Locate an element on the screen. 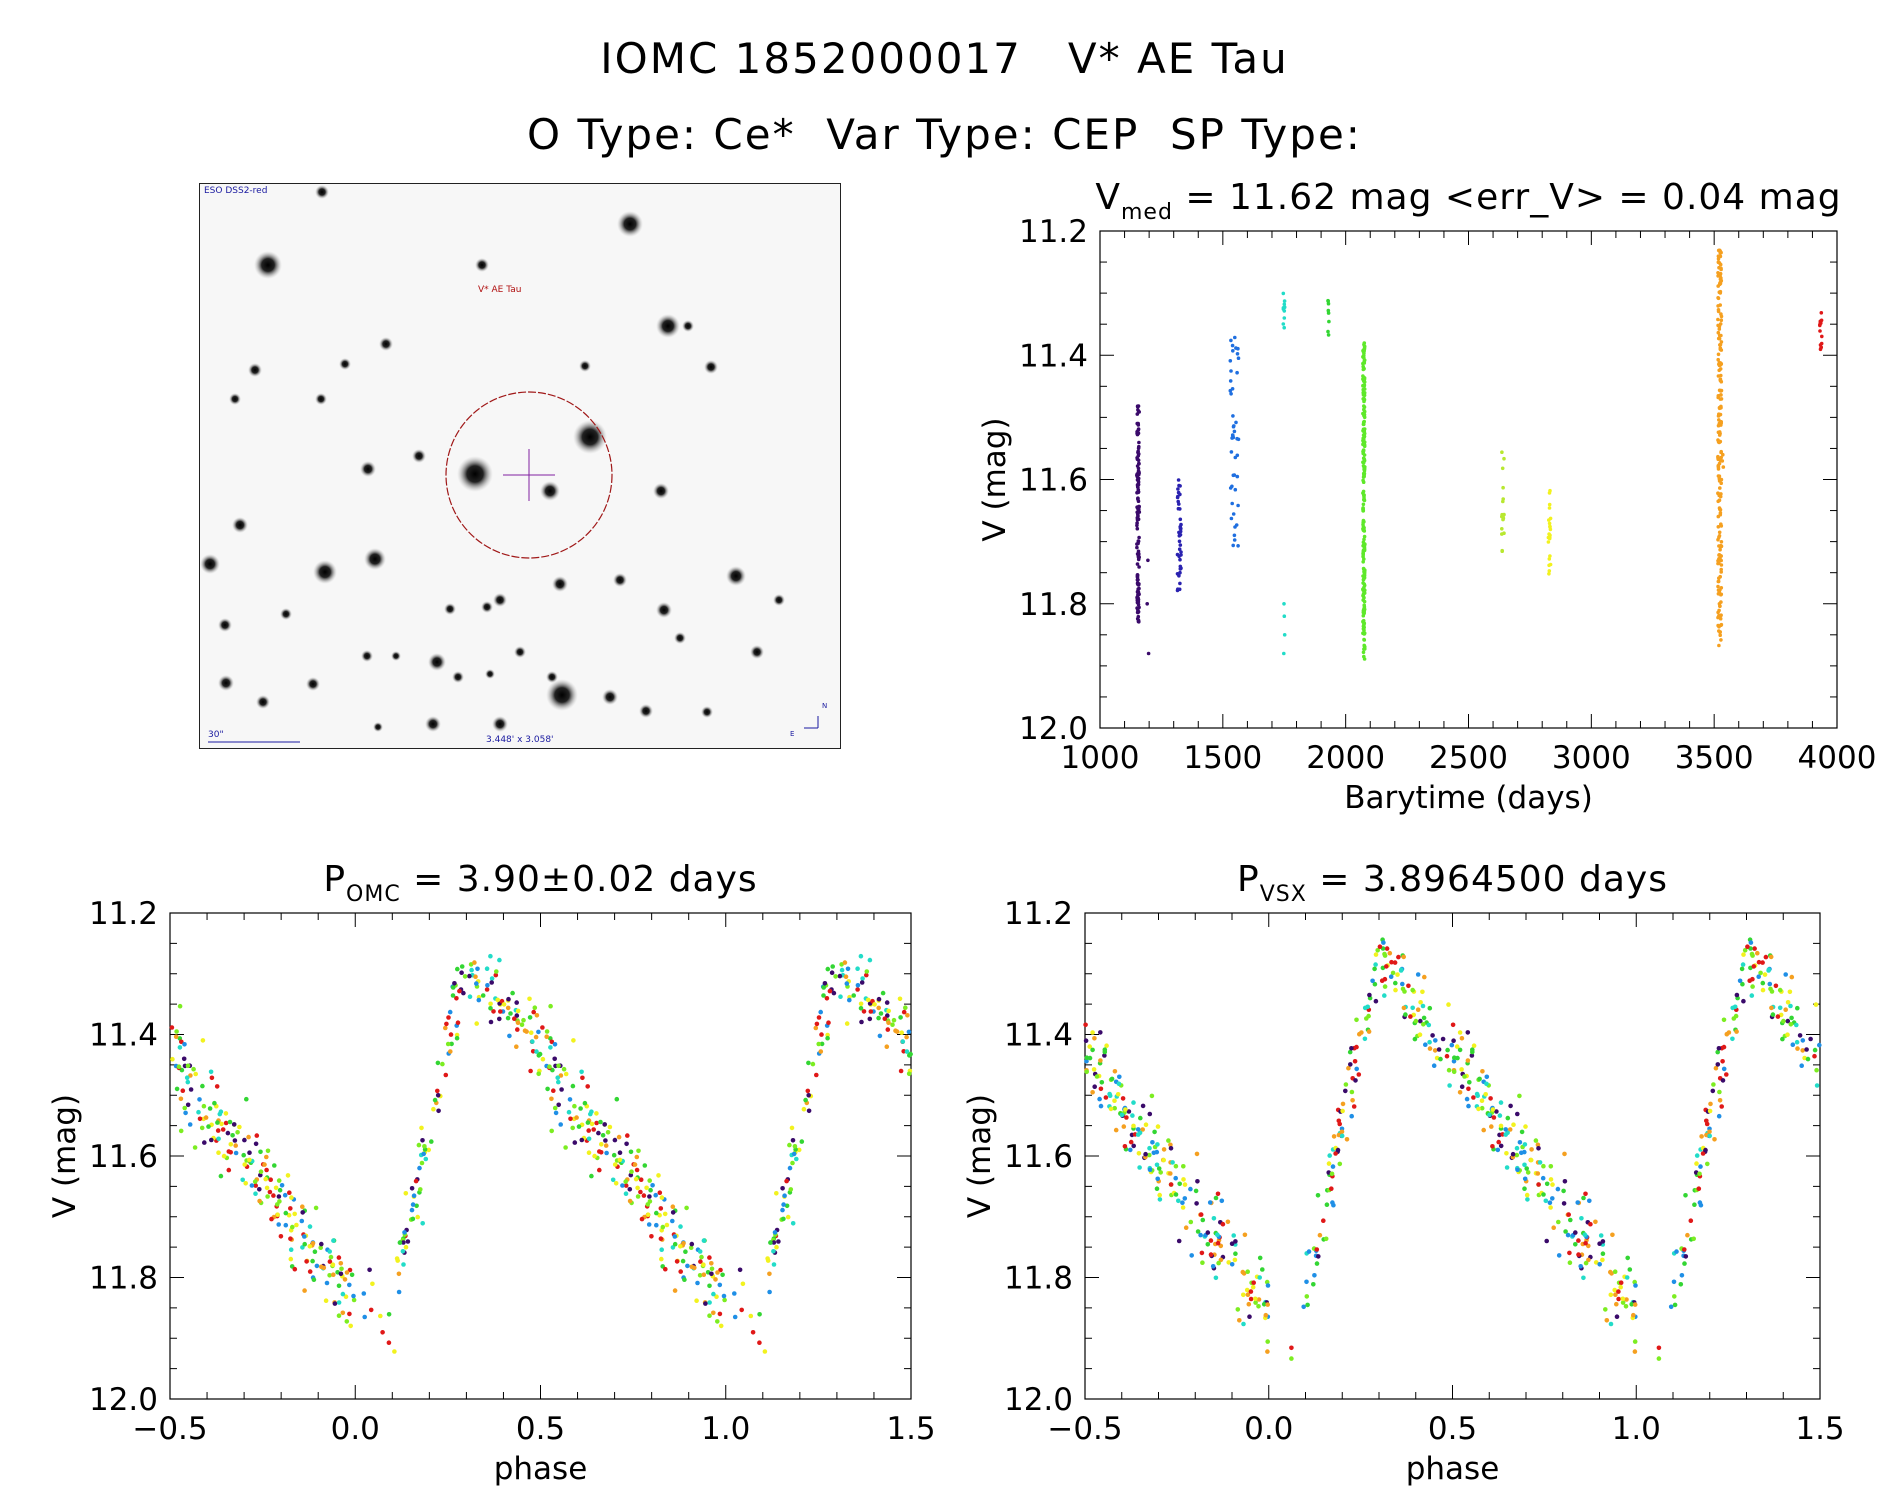  lightcurve-time-series-epoch2 is located at coordinates (1179, 535).